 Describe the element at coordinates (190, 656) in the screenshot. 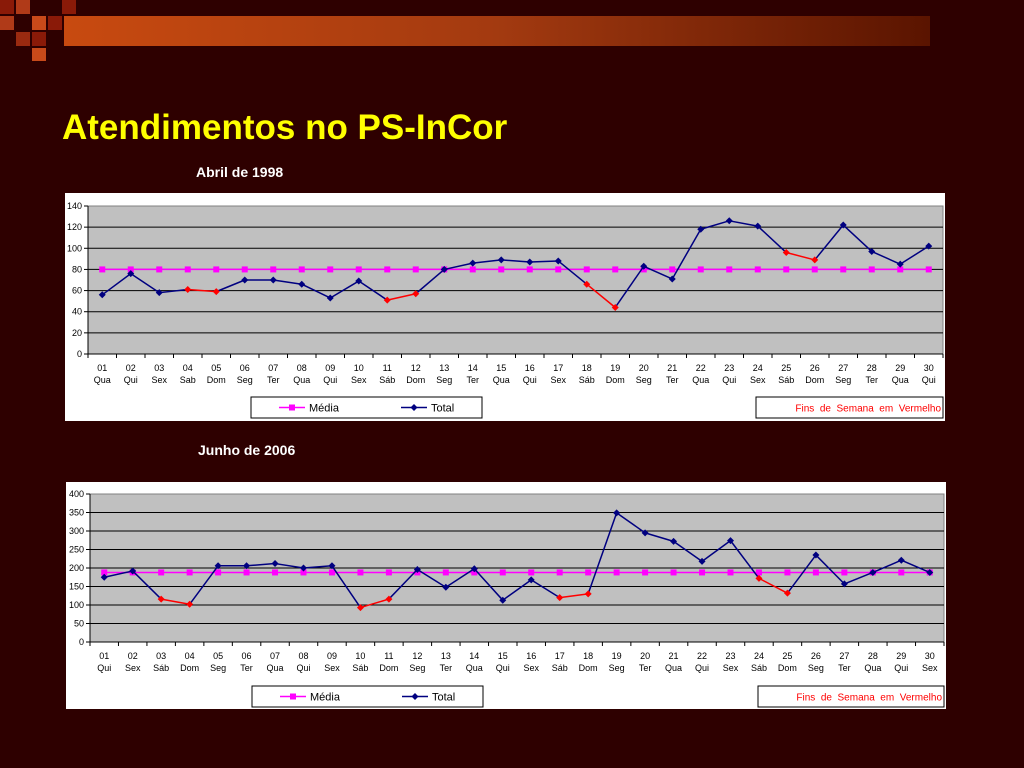

I see `x-tick-label-day: 04` at that location.